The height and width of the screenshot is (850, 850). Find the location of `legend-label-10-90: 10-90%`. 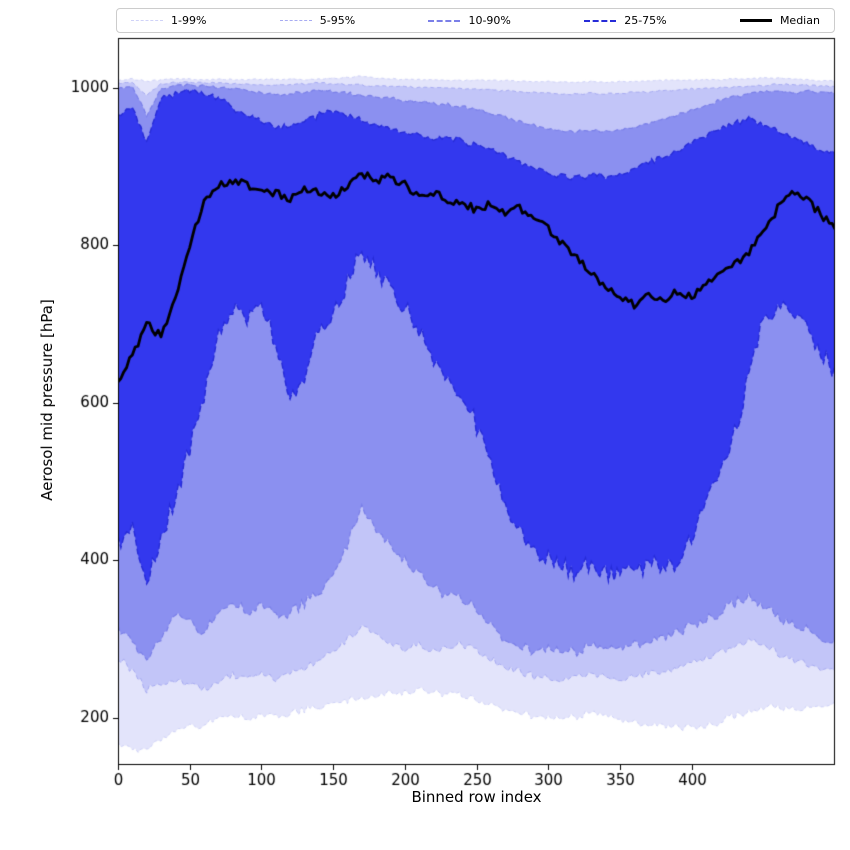

legend-label-10-90: 10-90% is located at coordinates (489, 20).